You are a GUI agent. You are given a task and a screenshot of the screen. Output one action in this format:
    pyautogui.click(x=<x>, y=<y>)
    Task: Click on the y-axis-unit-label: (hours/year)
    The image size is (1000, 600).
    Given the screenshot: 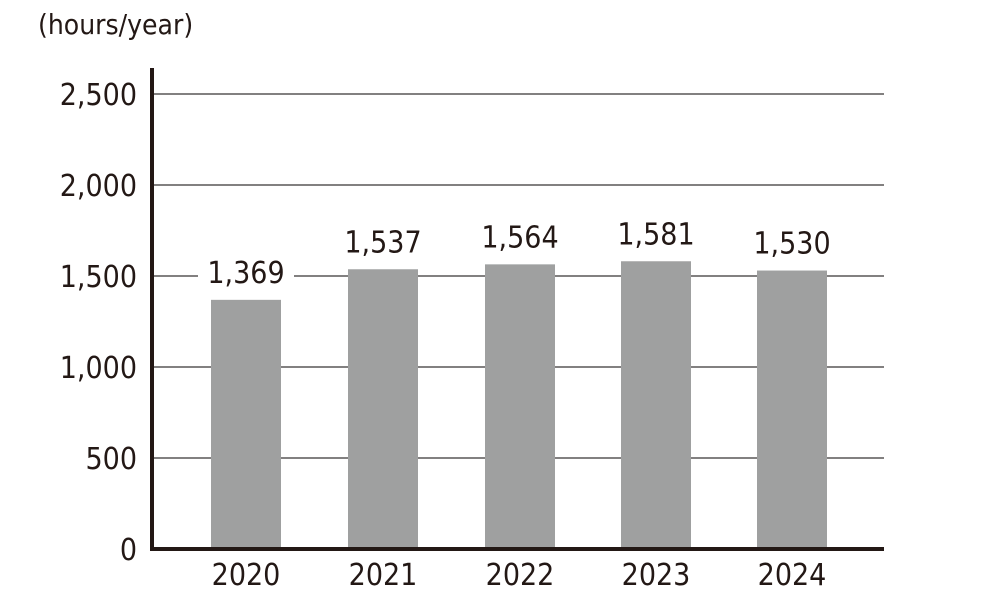 What is the action you would take?
    pyautogui.click(x=115, y=24)
    